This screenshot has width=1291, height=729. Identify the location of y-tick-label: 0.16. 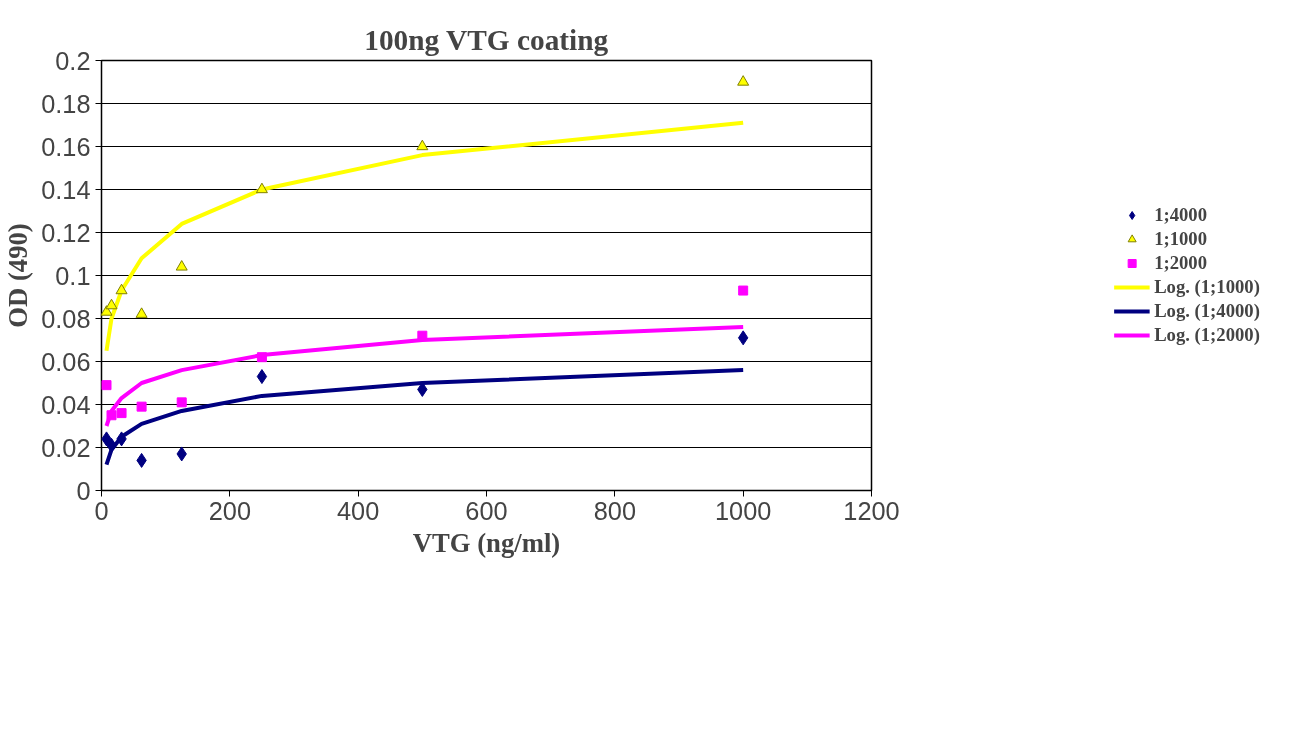
(66, 146).